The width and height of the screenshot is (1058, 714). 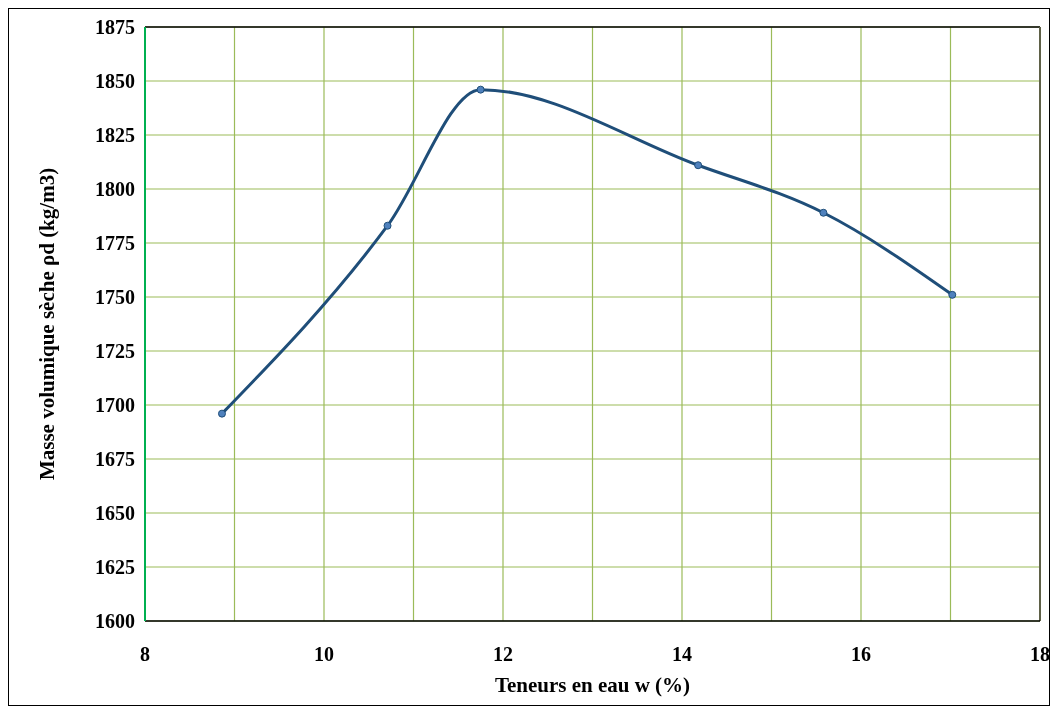 I want to click on y-axis-title: Masse volumique sèche ρd (kg/m3), so click(x=47, y=324).